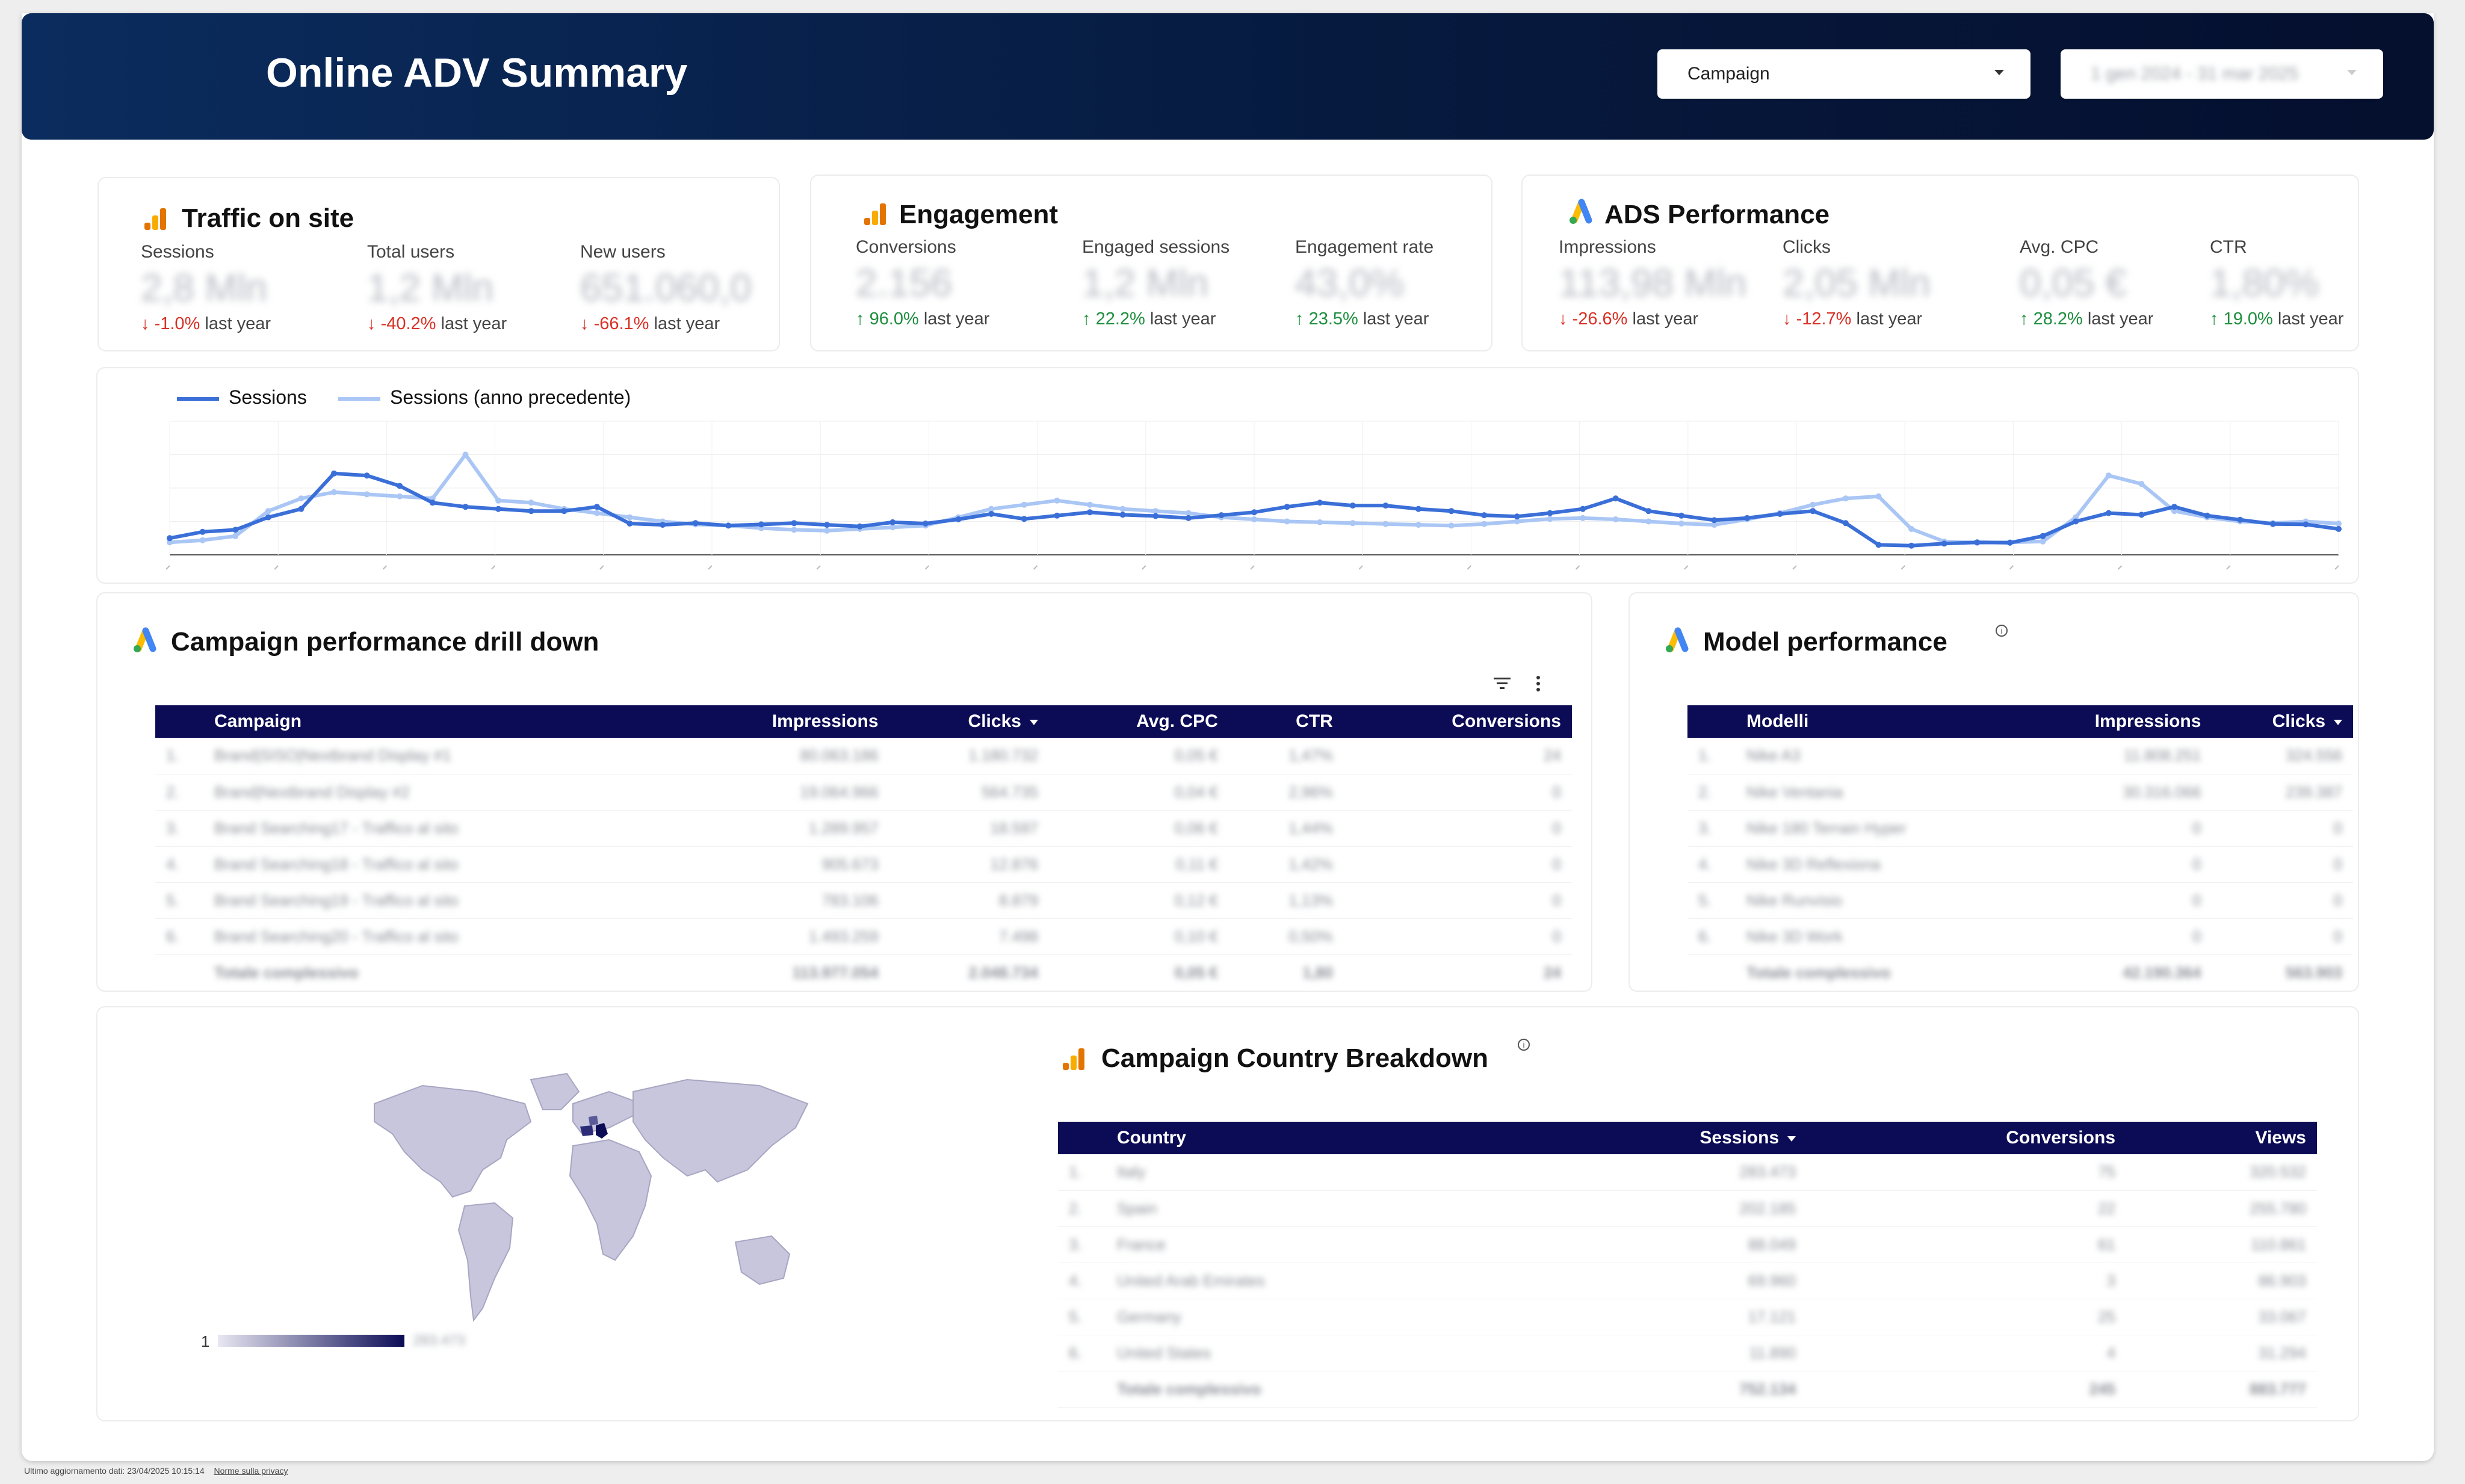 The width and height of the screenshot is (2465, 1484). I want to click on kpi-delta: ↓ -1.0% last year, so click(243, 324).